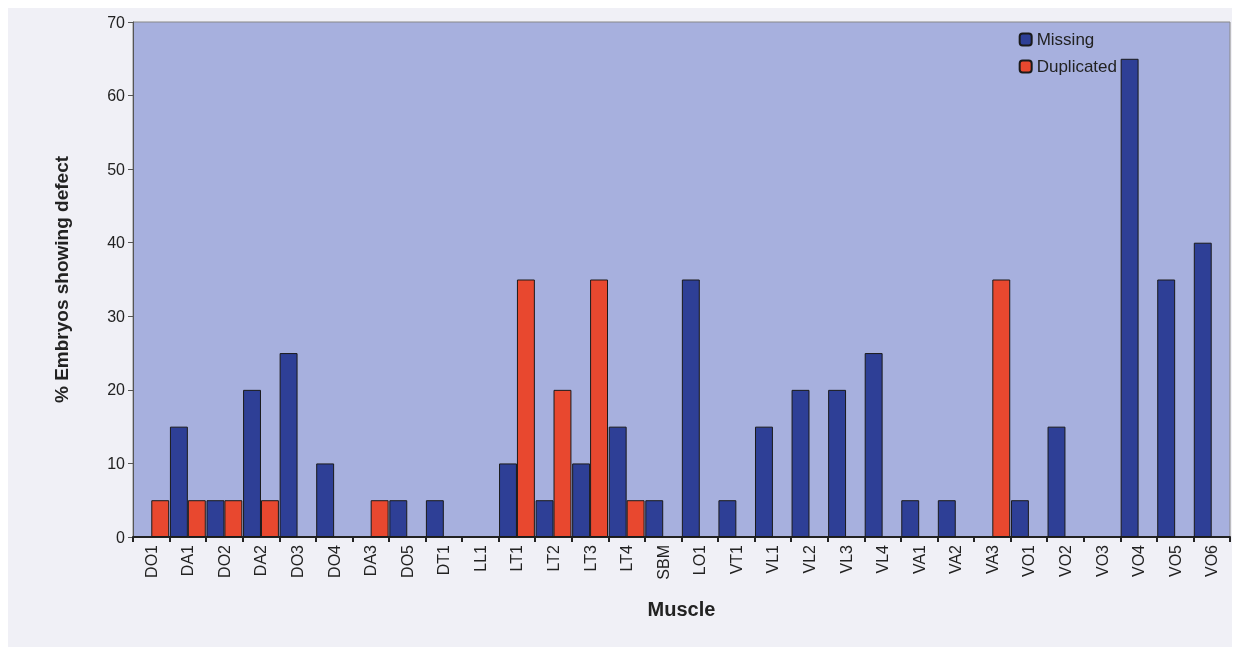 The width and height of the screenshot is (1240, 655). Describe the element at coordinates (590, 558) in the screenshot. I see `x-tick-label: LT3` at that location.